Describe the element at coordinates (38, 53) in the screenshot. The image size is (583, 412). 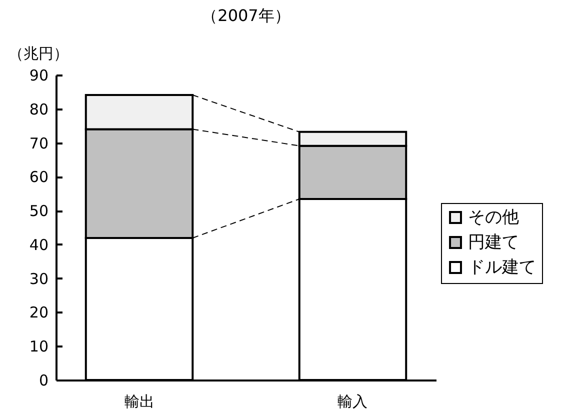
I see `y-axis-title: （兆円）` at that location.